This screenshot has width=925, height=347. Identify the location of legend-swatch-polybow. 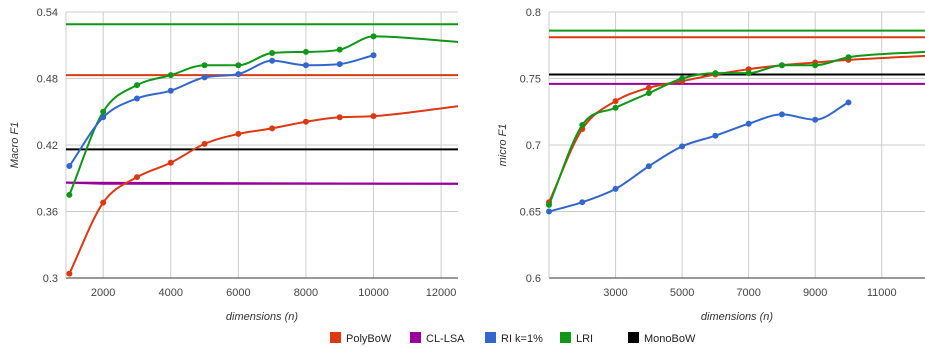
(335, 337).